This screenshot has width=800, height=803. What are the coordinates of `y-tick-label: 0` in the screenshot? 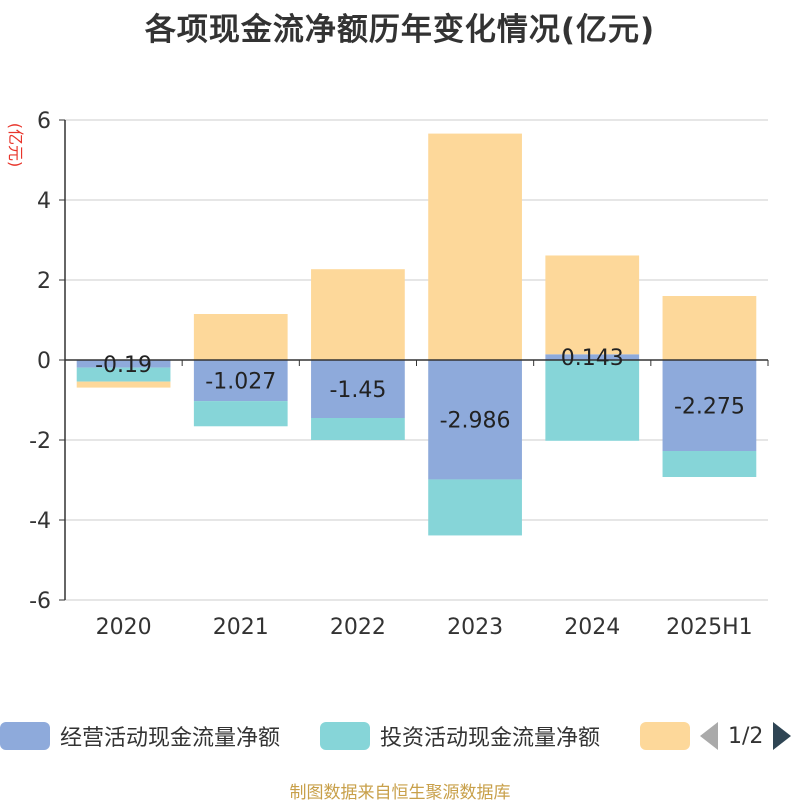 It's located at (44, 361).